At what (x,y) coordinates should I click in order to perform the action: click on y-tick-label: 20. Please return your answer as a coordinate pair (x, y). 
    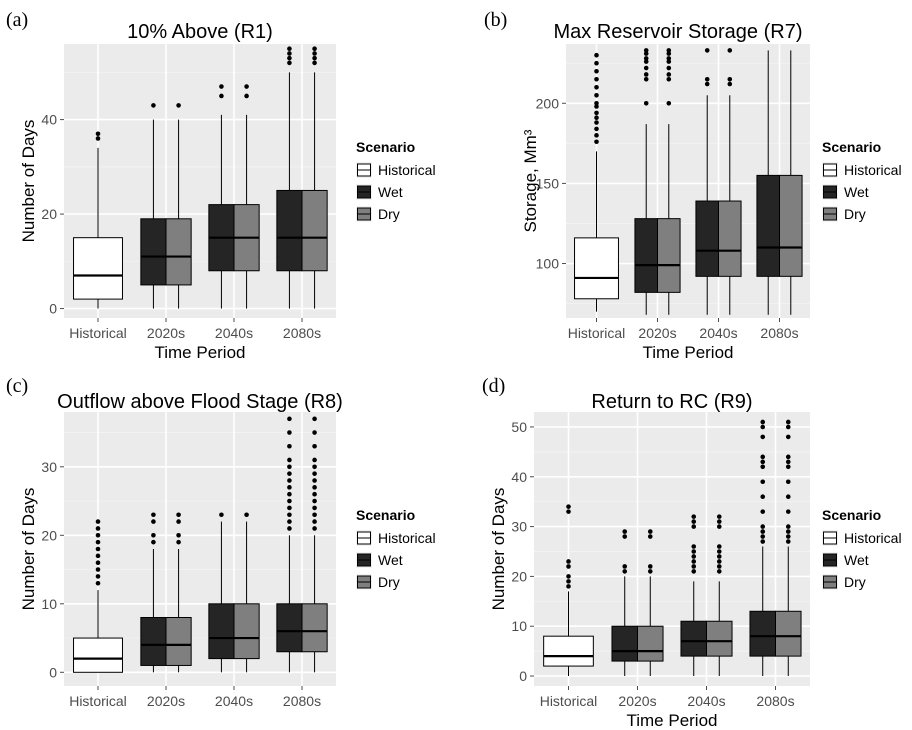
    Looking at the image, I should click on (519, 576).